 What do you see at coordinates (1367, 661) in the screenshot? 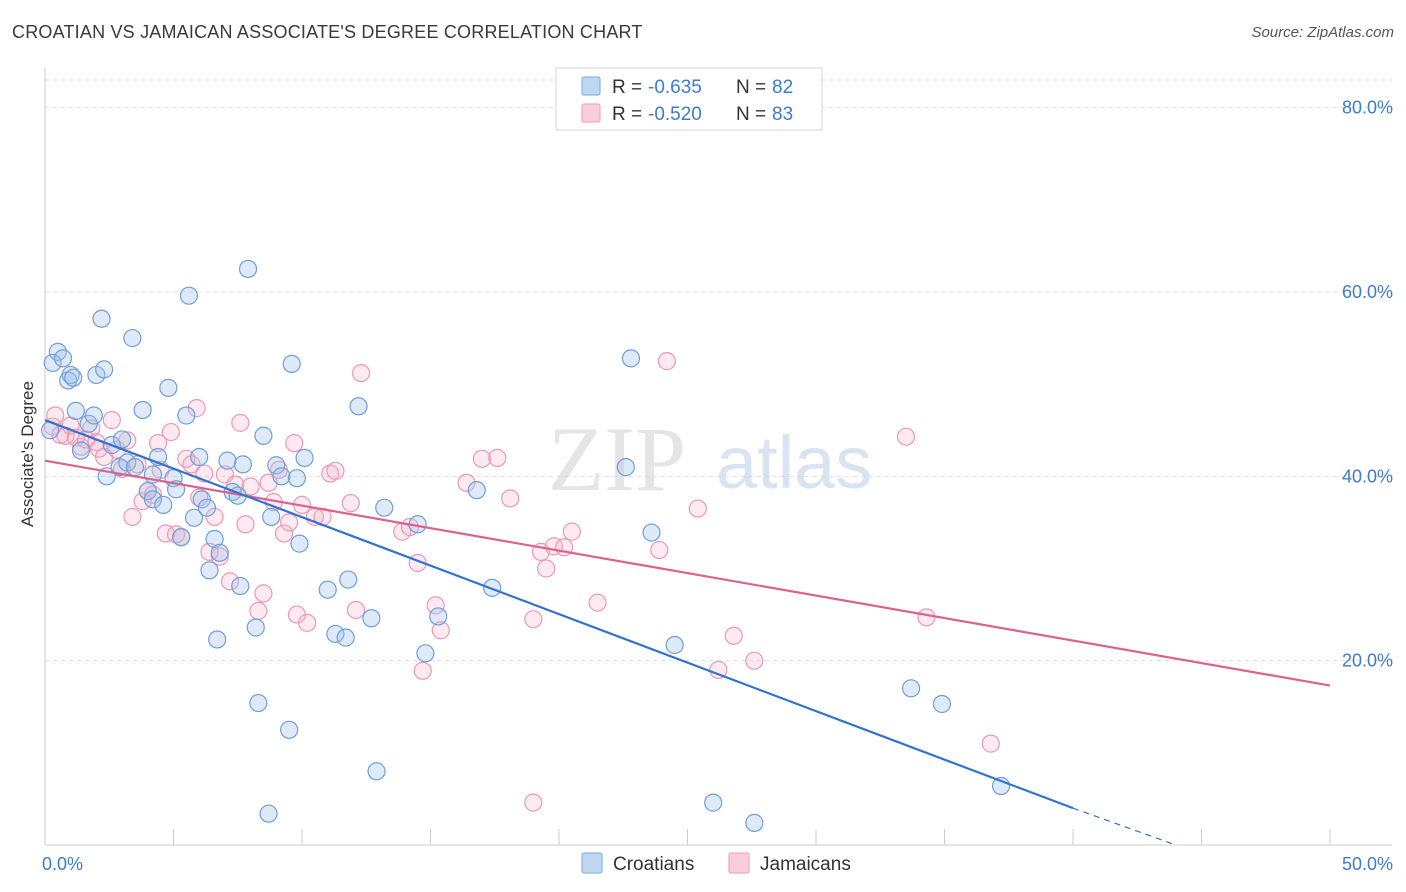
I see `y-tick-label: 20.0%` at bounding box center [1367, 661].